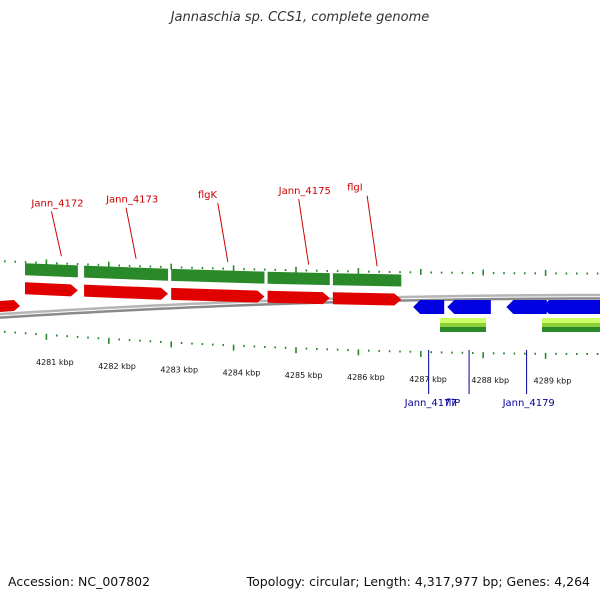 This screenshot has height=600, width=600. What do you see at coordinates (490, 380) in the screenshot?
I see `axis-tick-label: 4288 kbp` at bounding box center [490, 380].